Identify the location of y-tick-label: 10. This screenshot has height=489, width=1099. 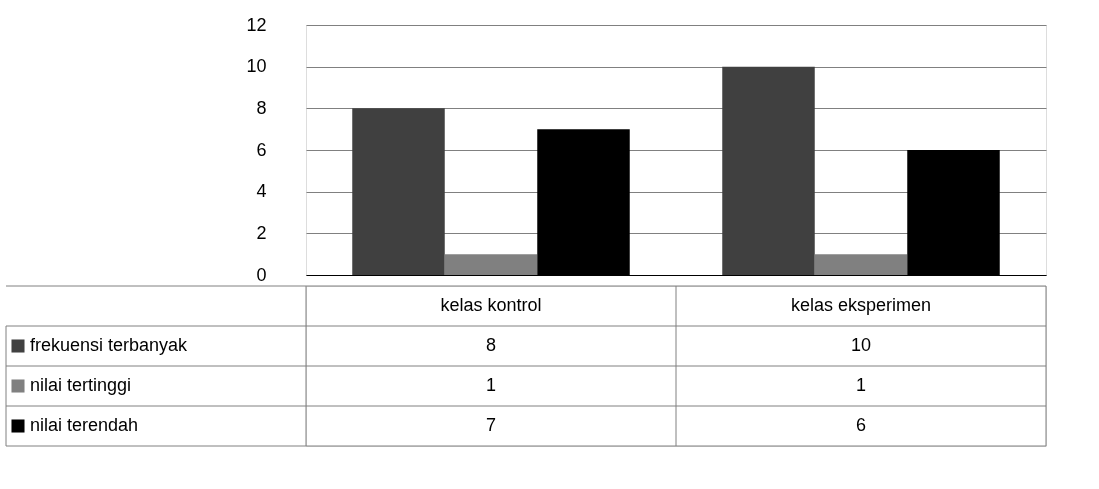
(256, 66).